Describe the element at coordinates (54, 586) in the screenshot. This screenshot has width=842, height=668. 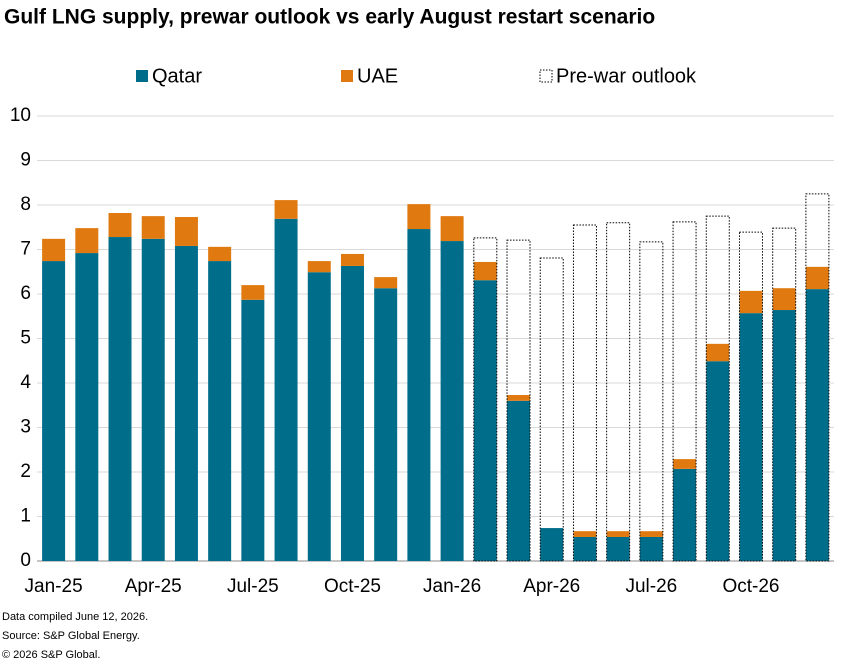
I see `x-tick-label: Jan-25` at that location.